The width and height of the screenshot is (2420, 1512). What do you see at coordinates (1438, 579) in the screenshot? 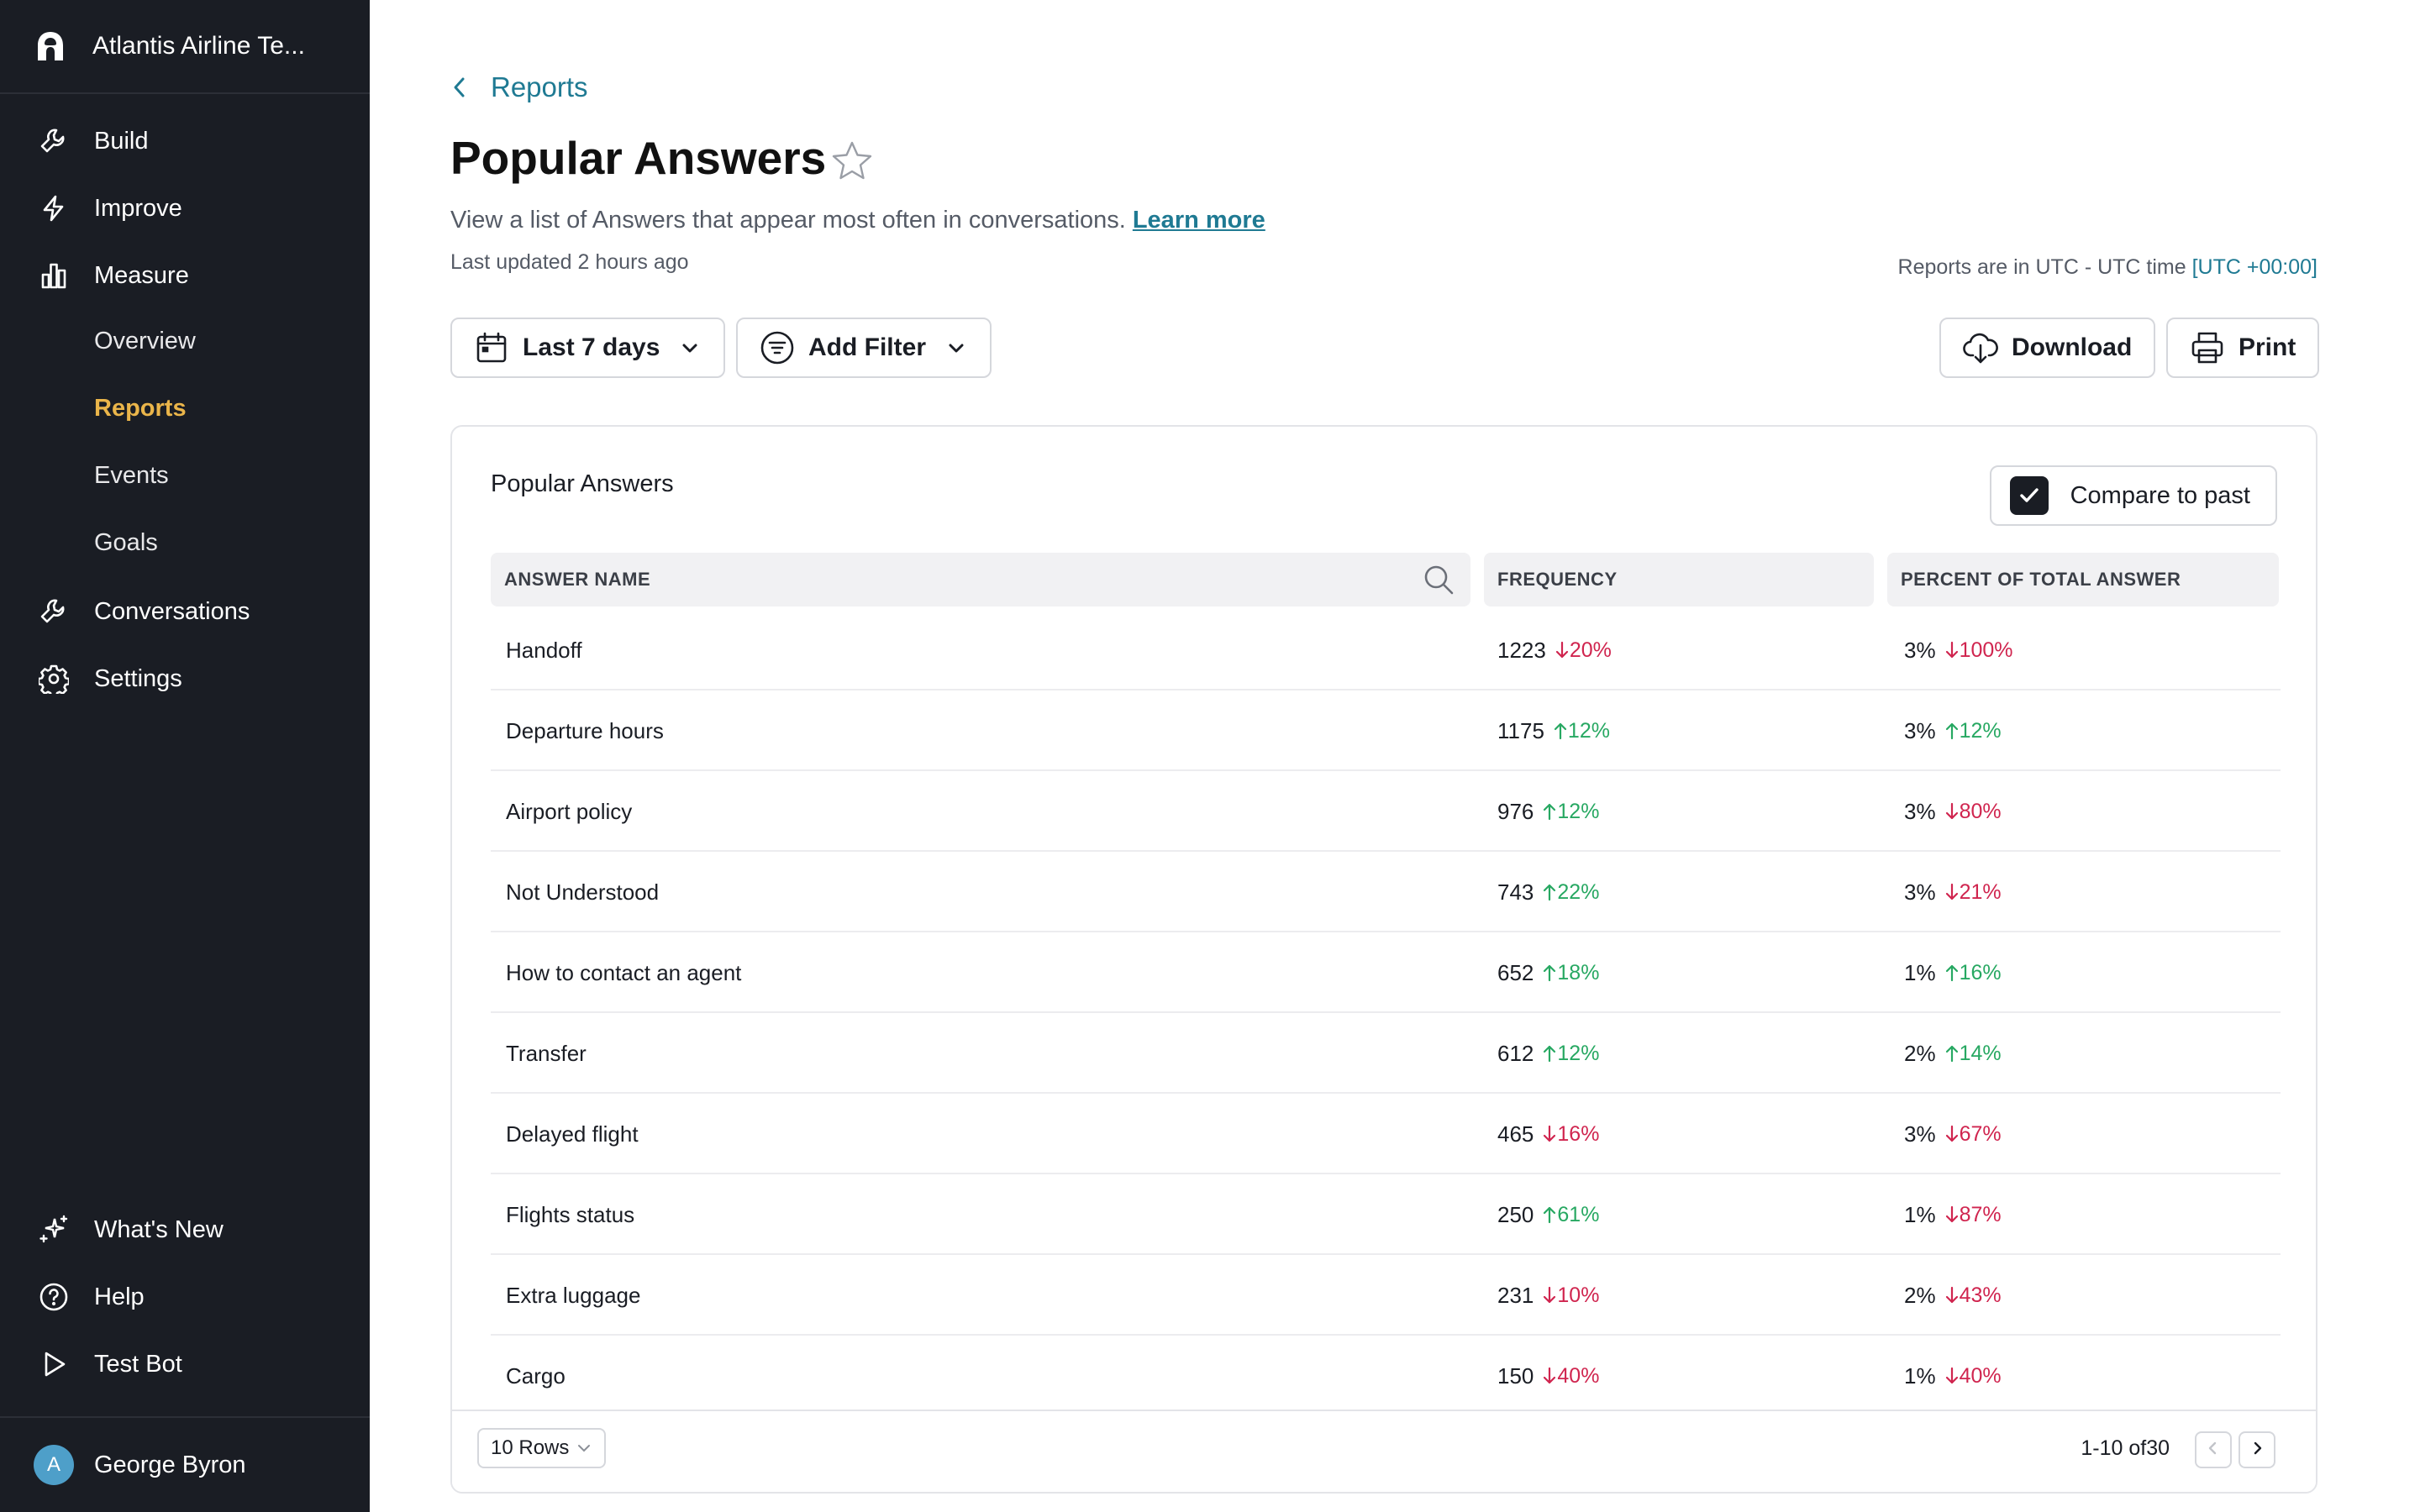
I see `search-icon` at bounding box center [1438, 579].